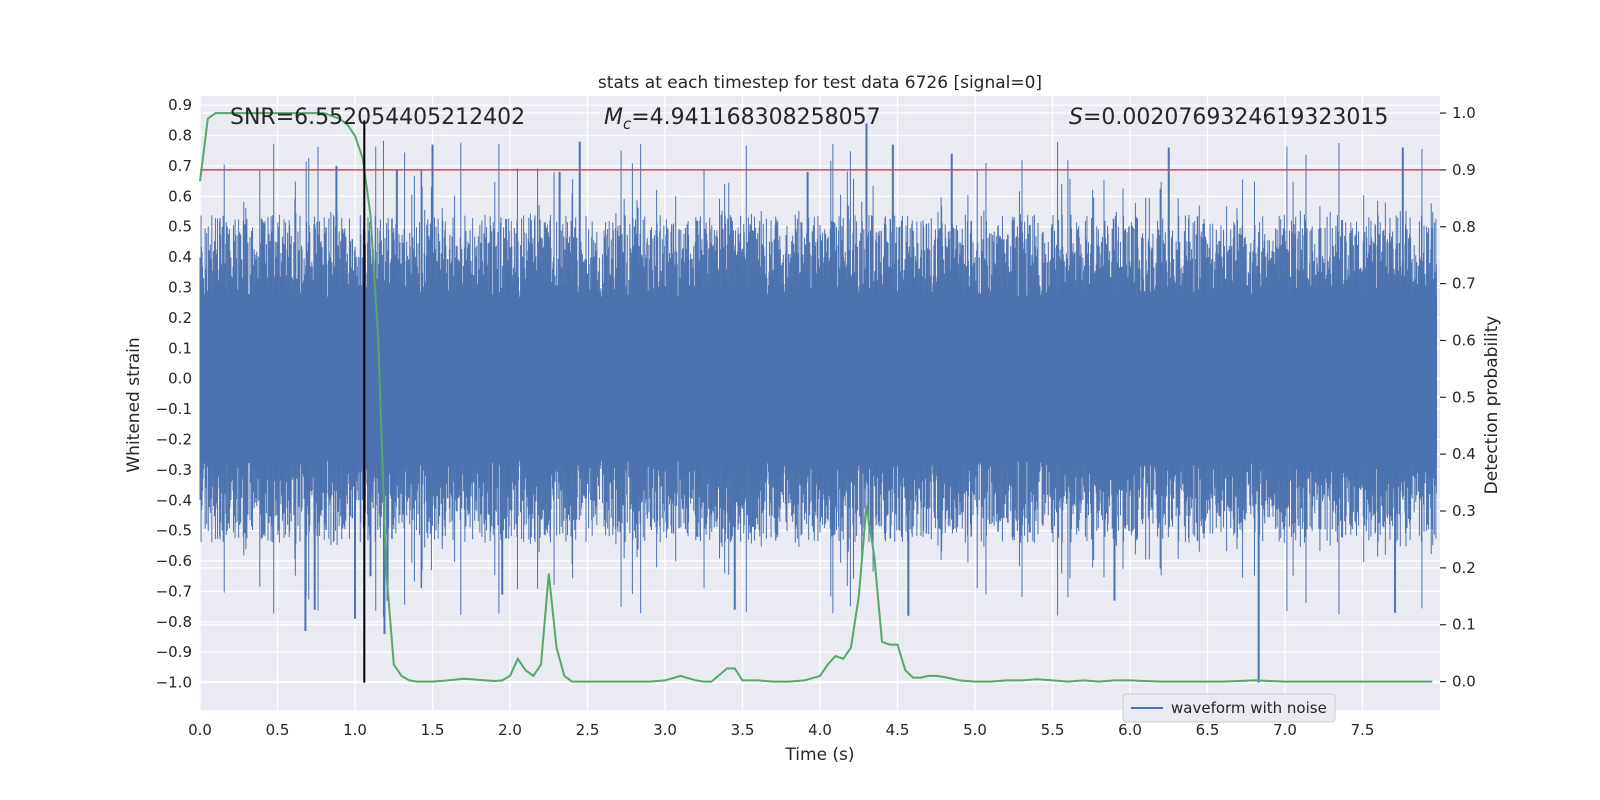 The height and width of the screenshot is (800, 1600). Describe the element at coordinates (1464, 682) in the screenshot. I see `y2-tick-label: 0.0` at that location.